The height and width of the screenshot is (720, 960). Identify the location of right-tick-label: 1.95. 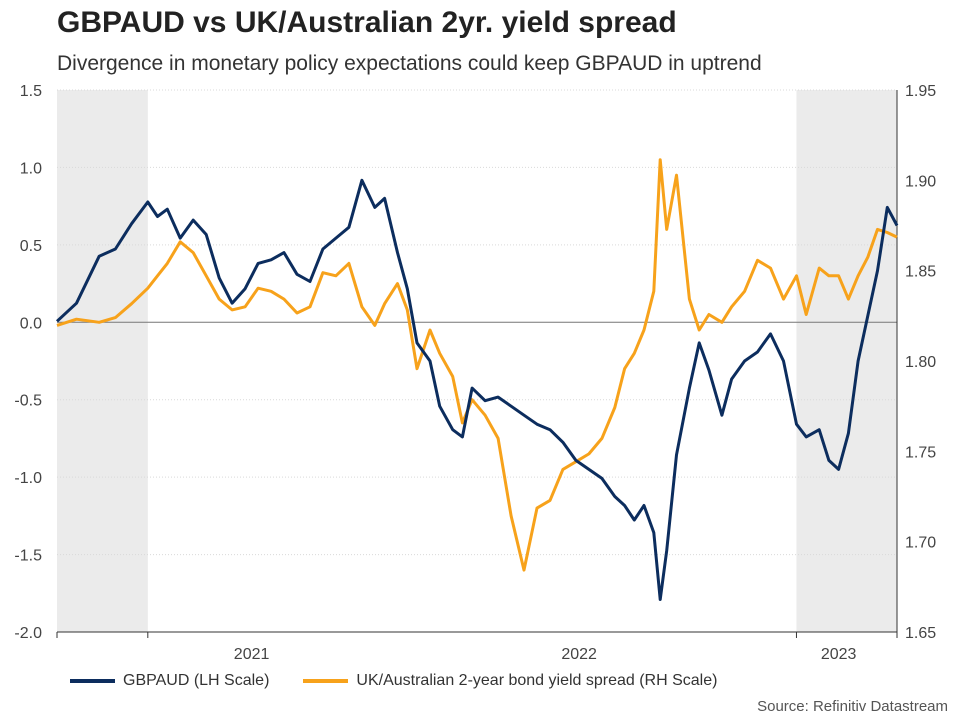
(920, 91).